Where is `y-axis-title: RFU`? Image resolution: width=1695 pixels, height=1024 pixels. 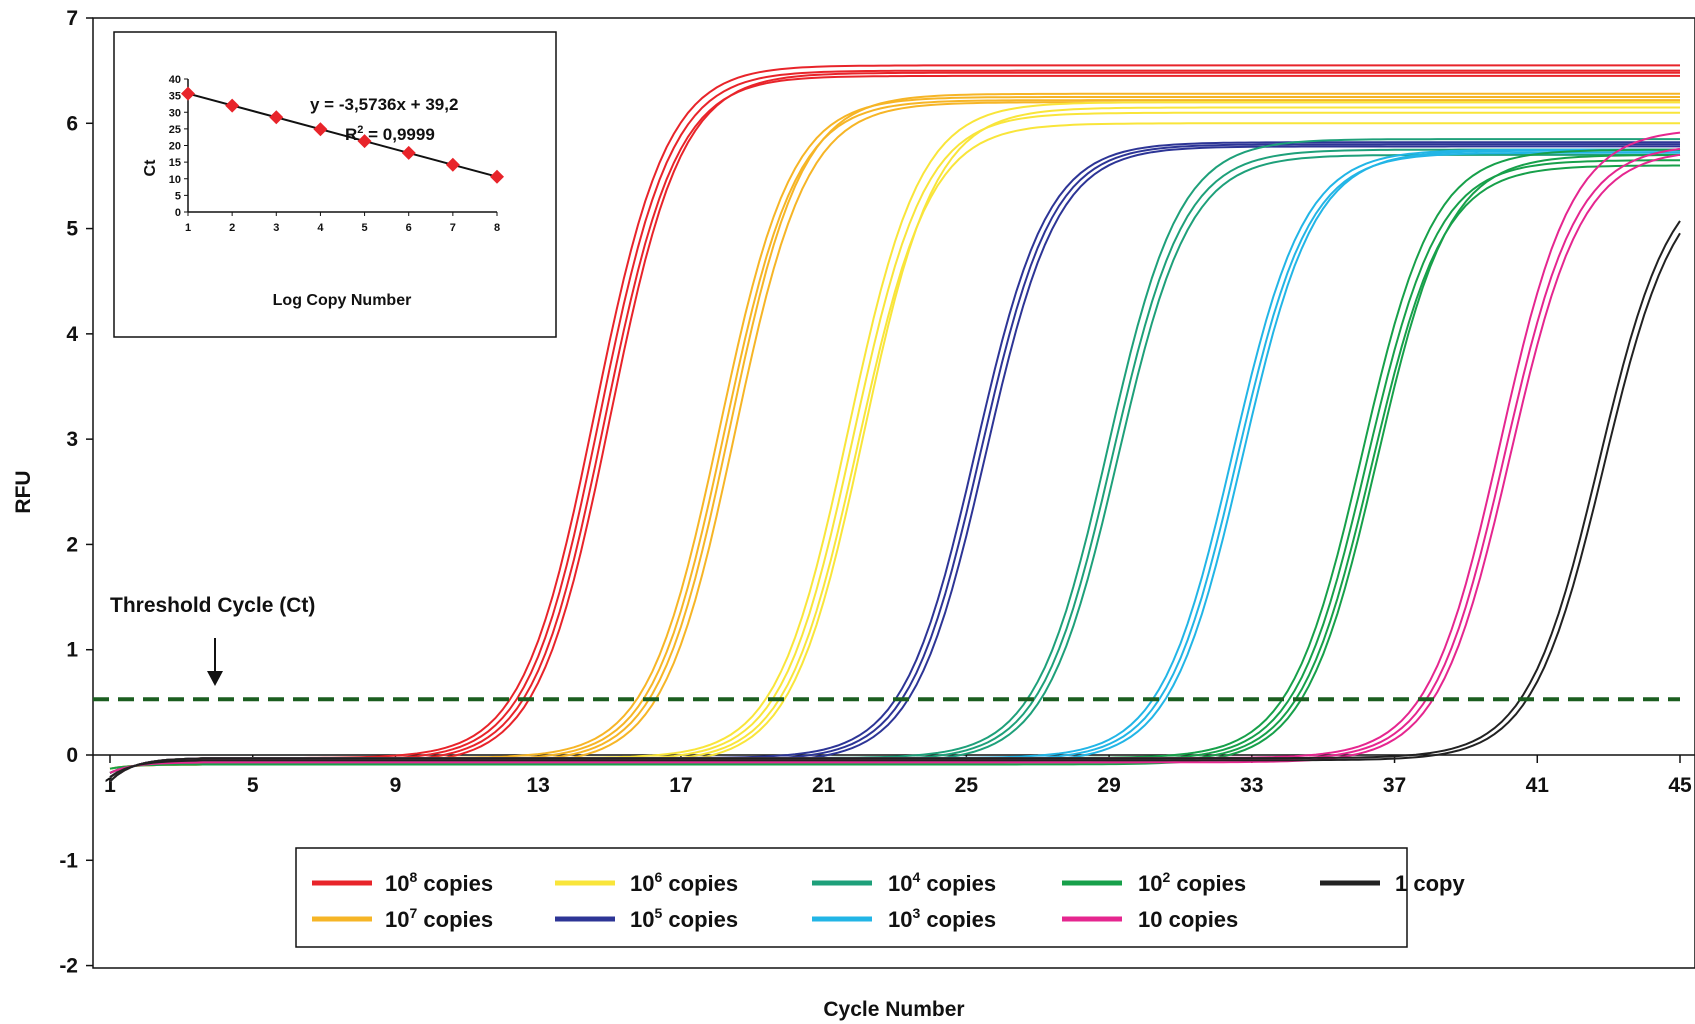 y-axis-title: RFU is located at coordinates (23, 491).